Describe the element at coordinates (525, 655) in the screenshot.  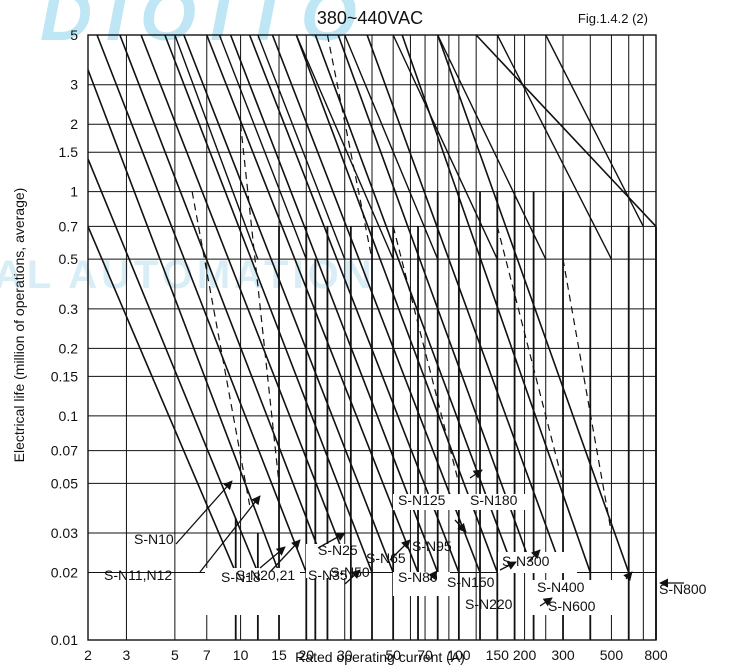
I see `x-tick-label: 200` at that location.